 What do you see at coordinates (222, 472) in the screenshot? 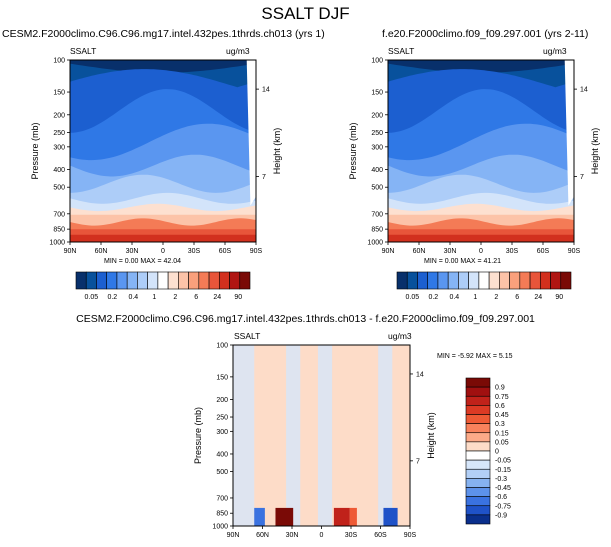
I see `panel3-ytick-label-6: 500` at bounding box center [222, 472].